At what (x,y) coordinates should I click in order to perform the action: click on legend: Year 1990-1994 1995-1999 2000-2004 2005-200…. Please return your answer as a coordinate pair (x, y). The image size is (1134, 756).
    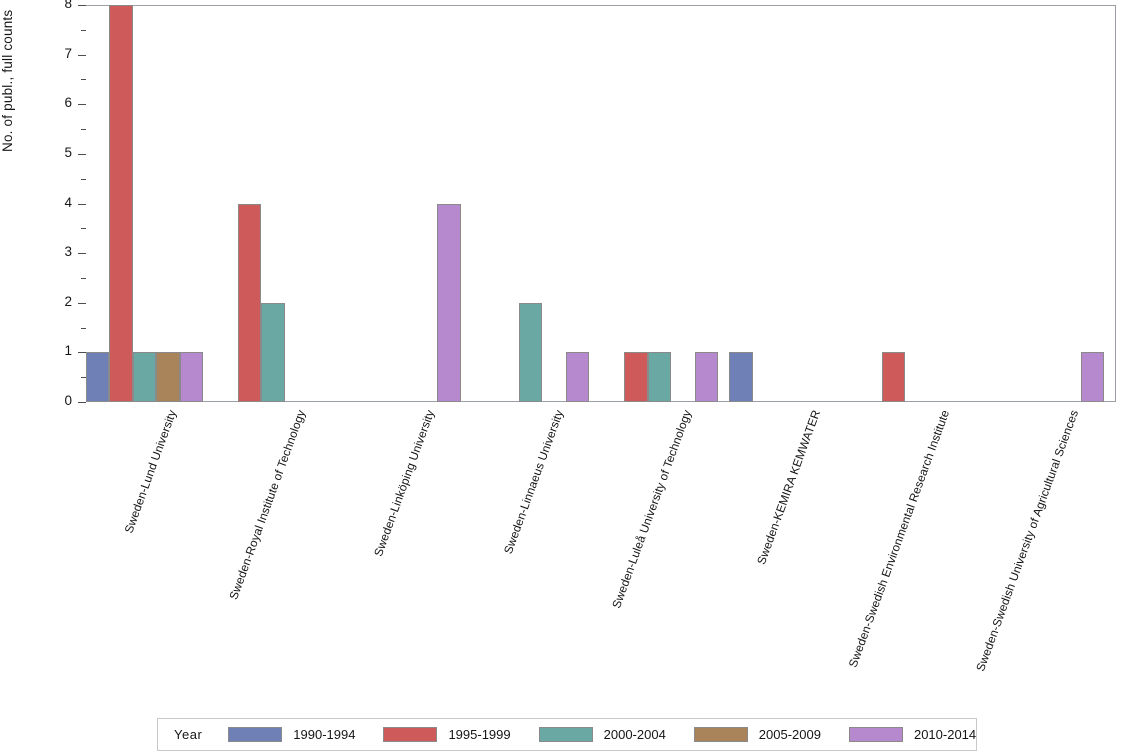
    Looking at the image, I should click on (567, 734).